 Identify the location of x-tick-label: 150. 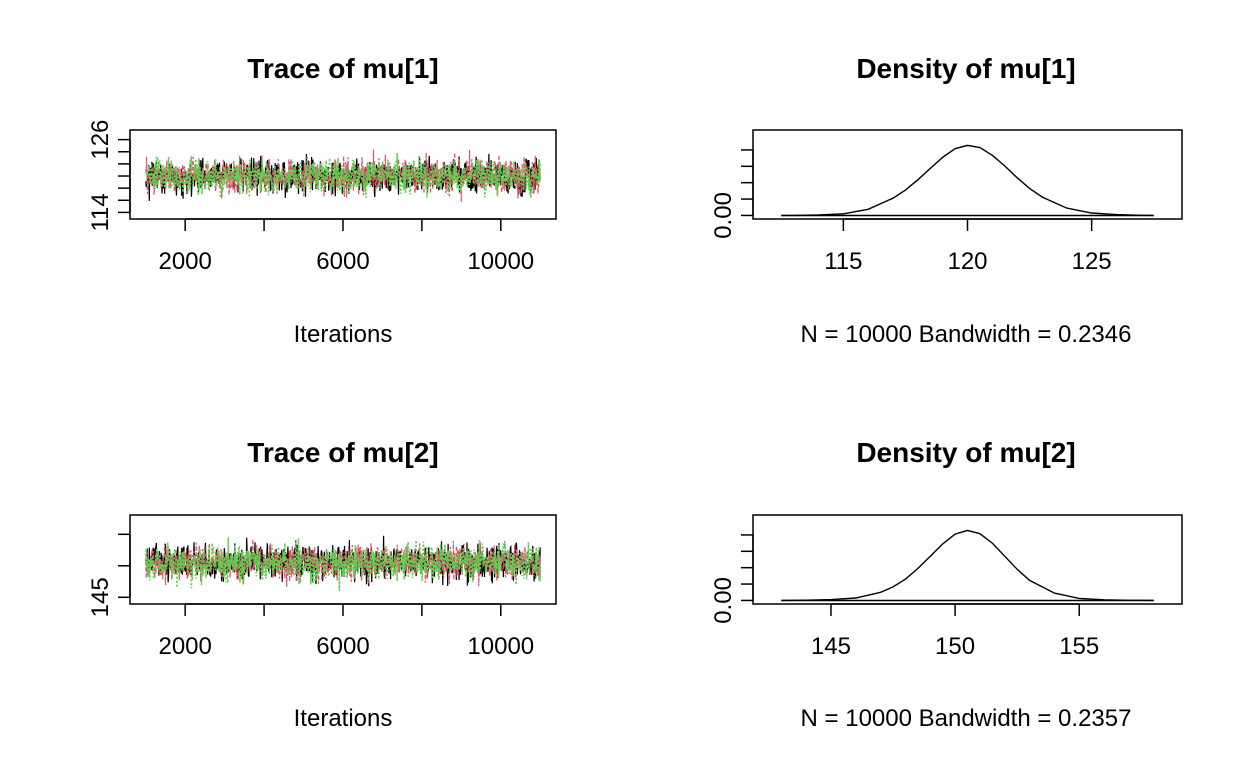
(955, 646).